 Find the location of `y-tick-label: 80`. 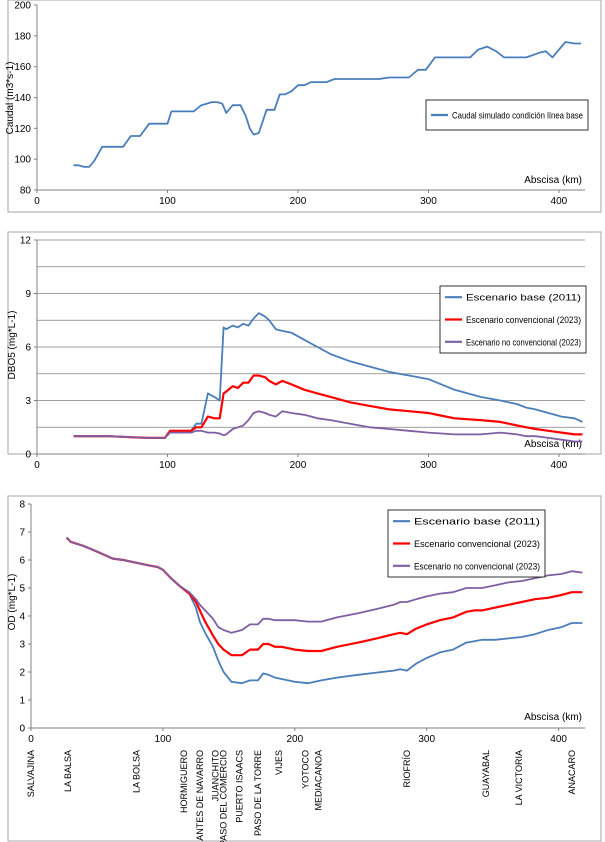

y-tick-label: 80 is located at coordinates (26, 191).